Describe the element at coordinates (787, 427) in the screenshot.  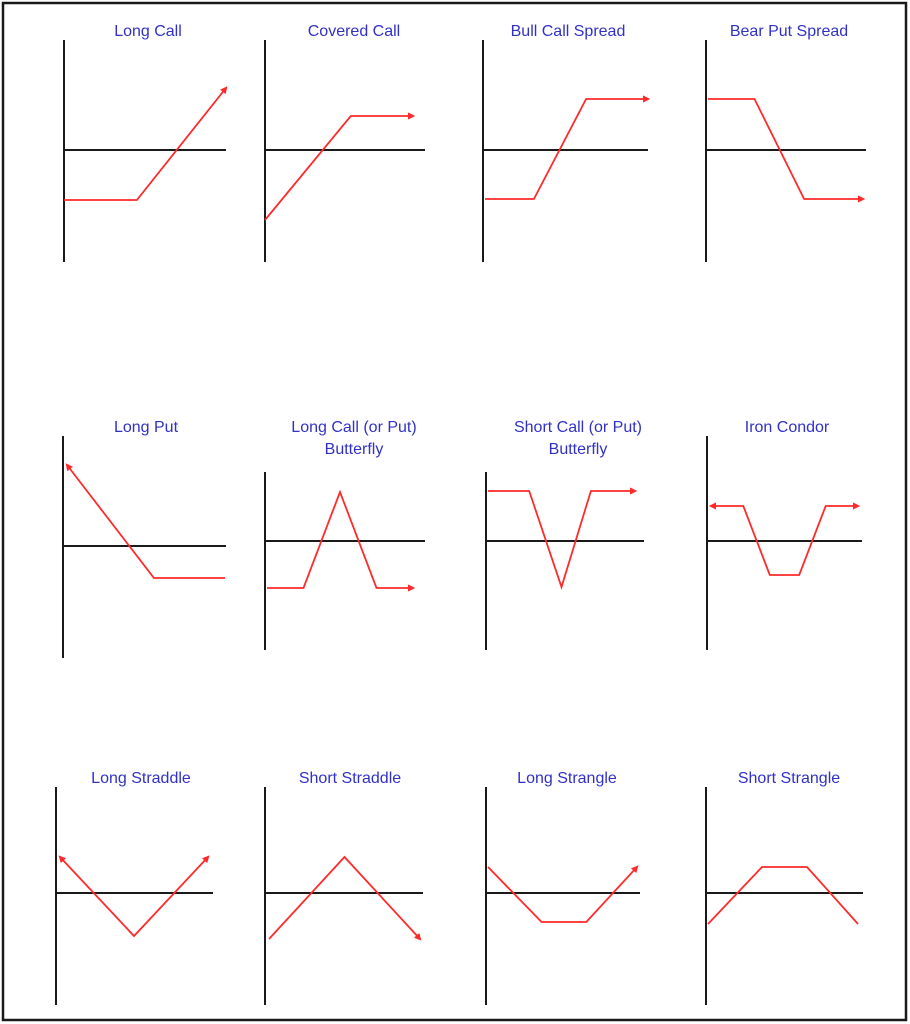
I see `title-iron-condor: Iron Condor` at that location.